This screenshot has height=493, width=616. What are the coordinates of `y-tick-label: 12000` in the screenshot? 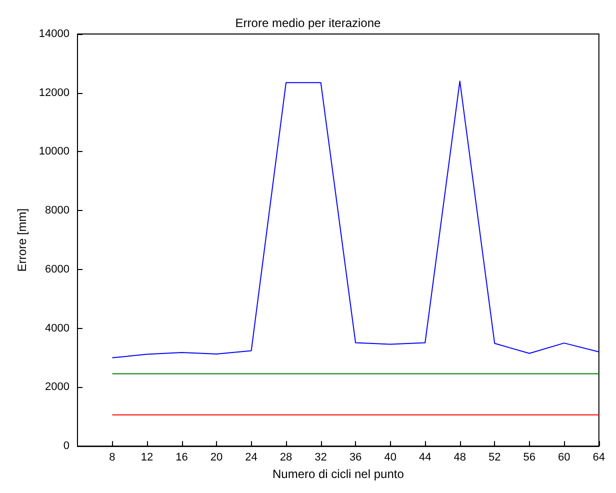 It's located at (54, 92).